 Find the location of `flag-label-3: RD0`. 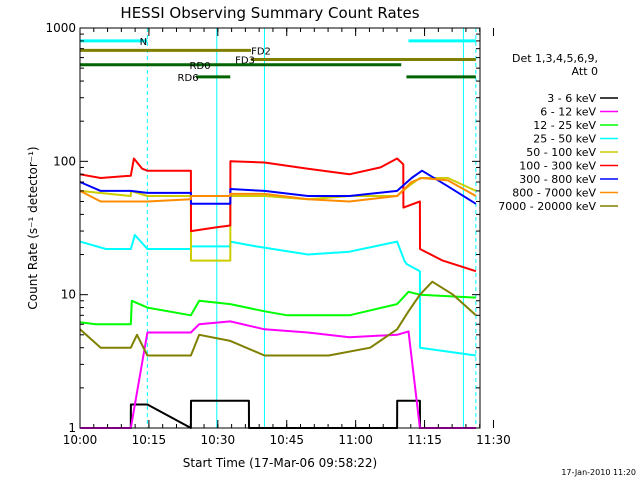

flag-label-3: RD0 is located at coordinates (200, 66).